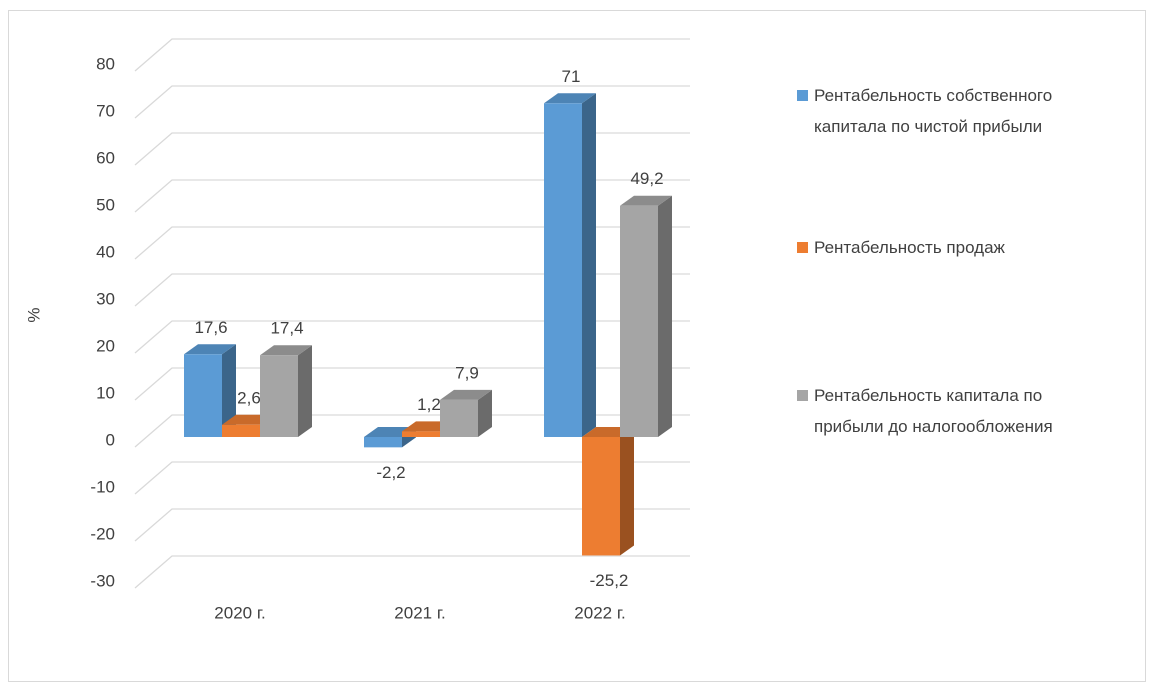 The height and width of the screenshot is (688, 1150). I want to click on y-tick-label: -30, so click(102, 580).